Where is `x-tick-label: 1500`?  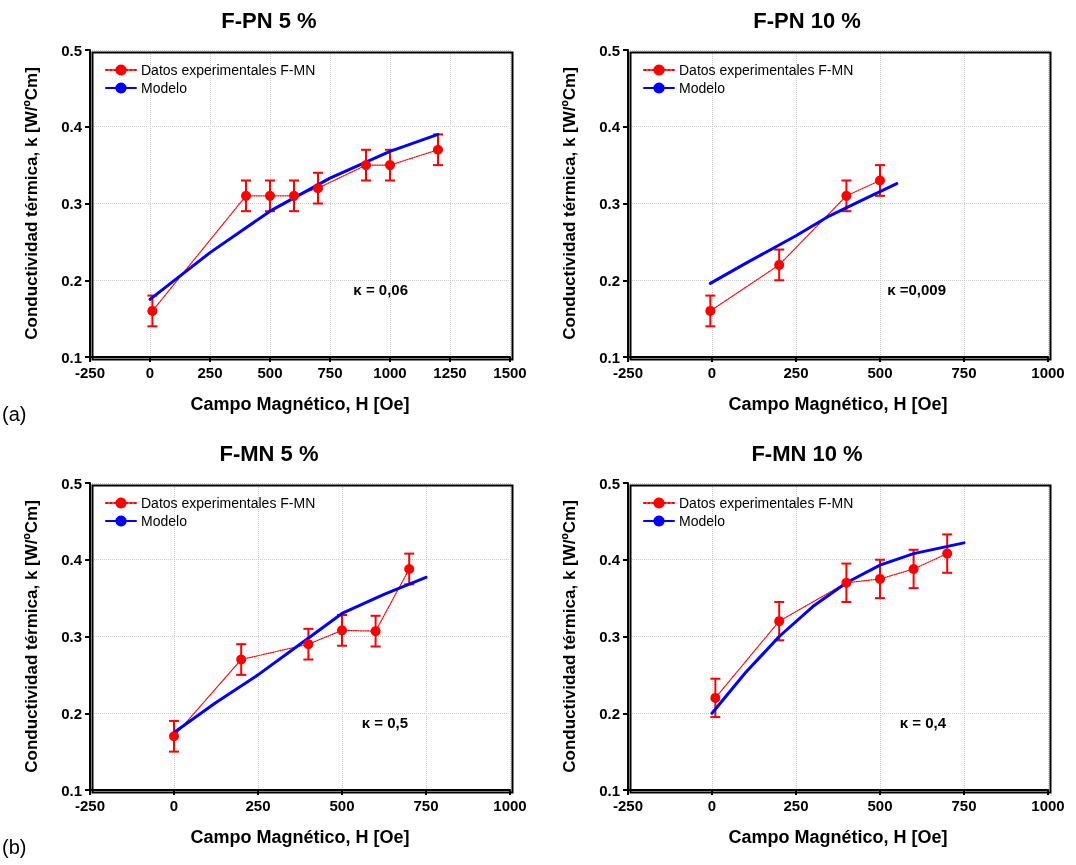 x-tick-label: 1500 is located at coordinates (510, 372).